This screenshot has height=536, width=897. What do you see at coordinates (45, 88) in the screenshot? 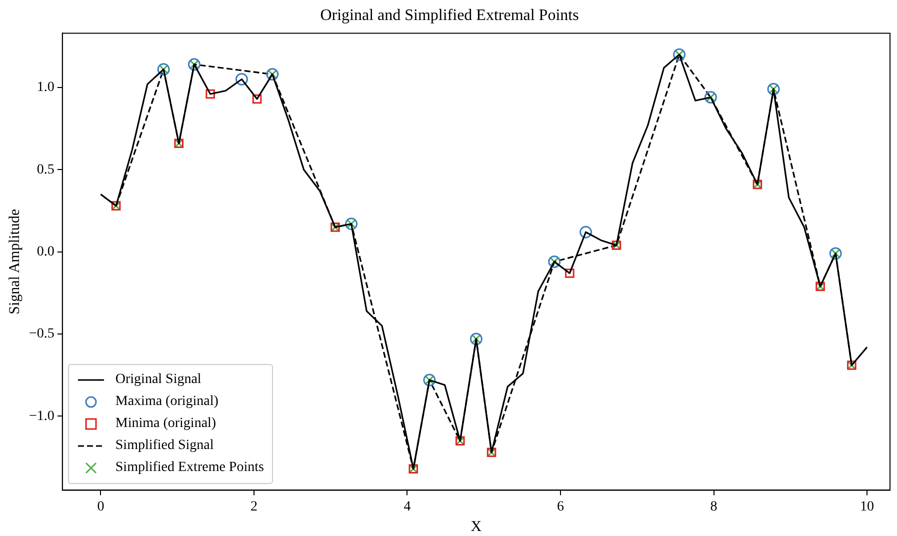
I see `y-tick-label: 1.0` at bounding box center [45, 88].